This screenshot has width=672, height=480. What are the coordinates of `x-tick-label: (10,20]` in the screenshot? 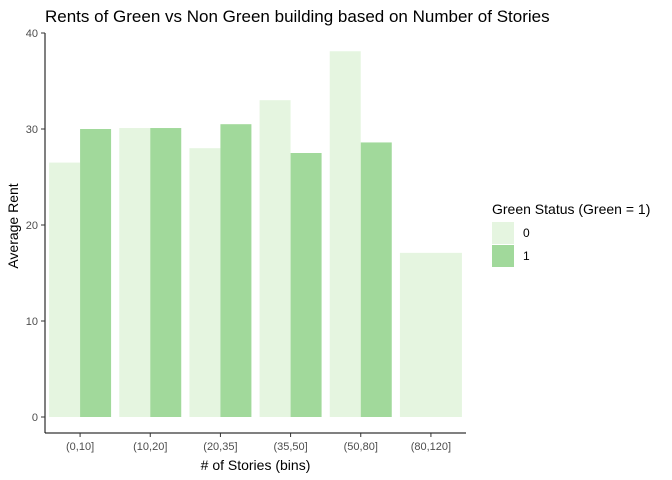 It's located at (150, 447).